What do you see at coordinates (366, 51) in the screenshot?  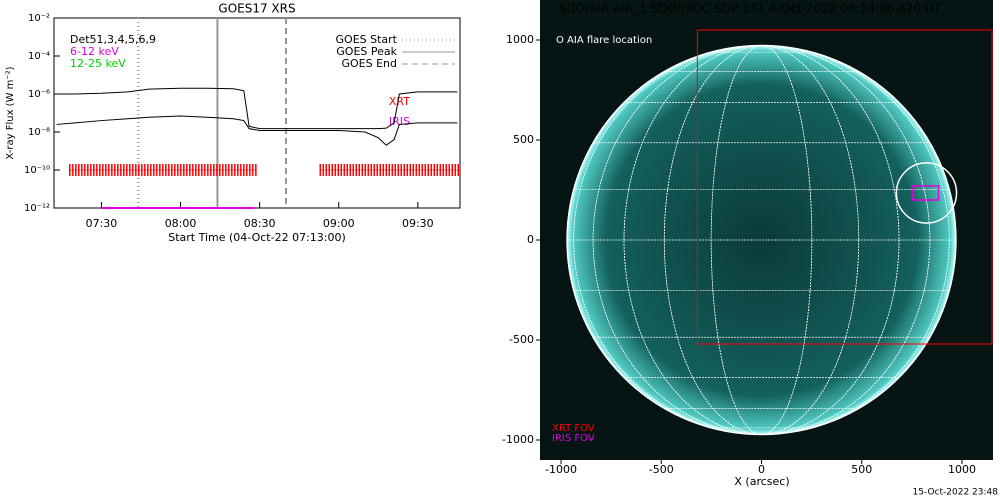 I see `legend-label: GOES Peak` at bounding box center [366, 51].